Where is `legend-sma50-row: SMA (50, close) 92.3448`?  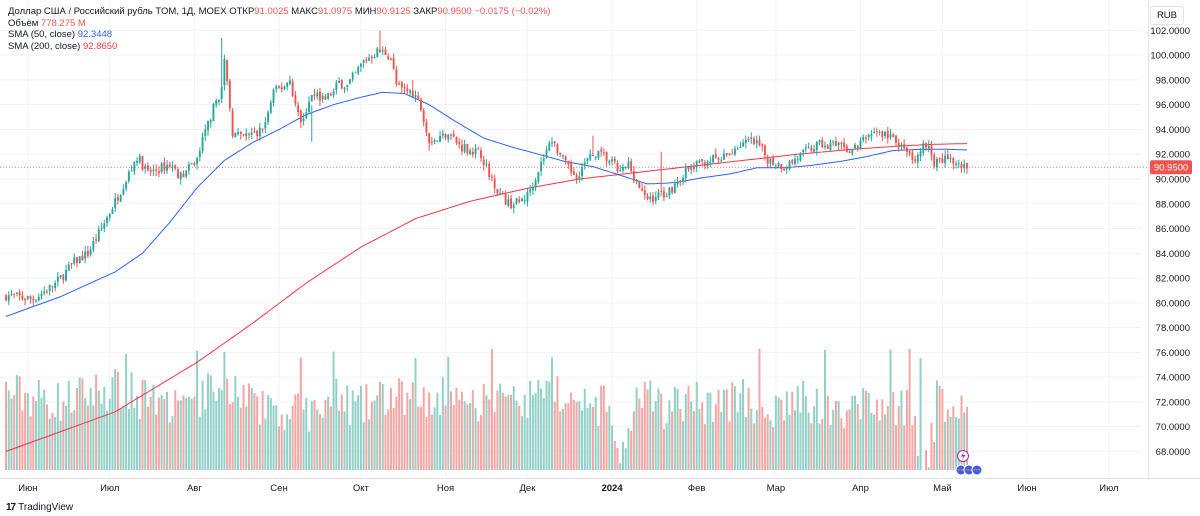 legend-sma50-row: SMA (50, close) 92.3448 is located at coordinates (279, 35).